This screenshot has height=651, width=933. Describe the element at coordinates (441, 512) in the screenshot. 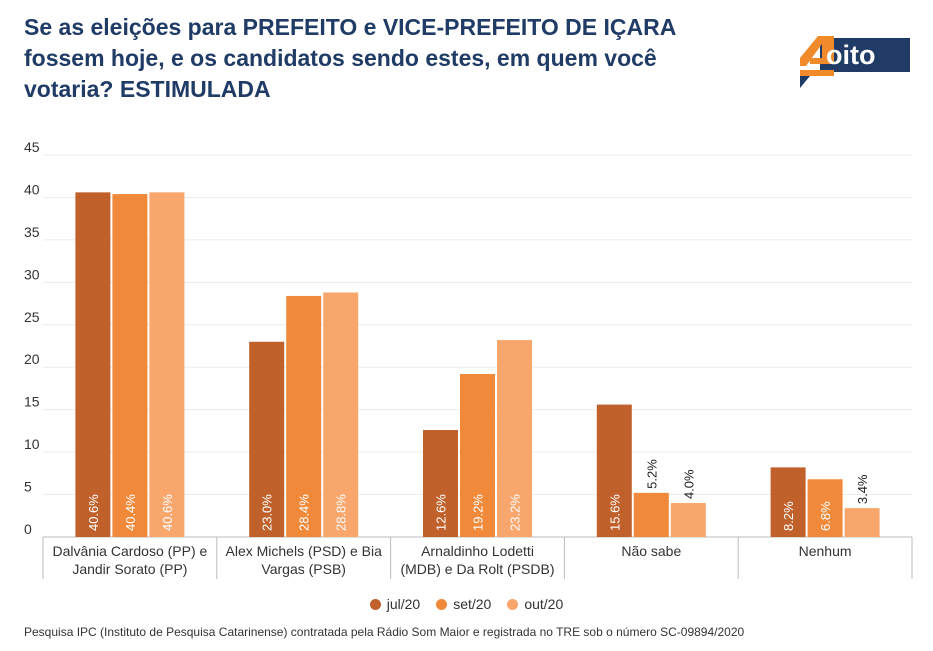

I see `data-label: 12.6%` at that location.